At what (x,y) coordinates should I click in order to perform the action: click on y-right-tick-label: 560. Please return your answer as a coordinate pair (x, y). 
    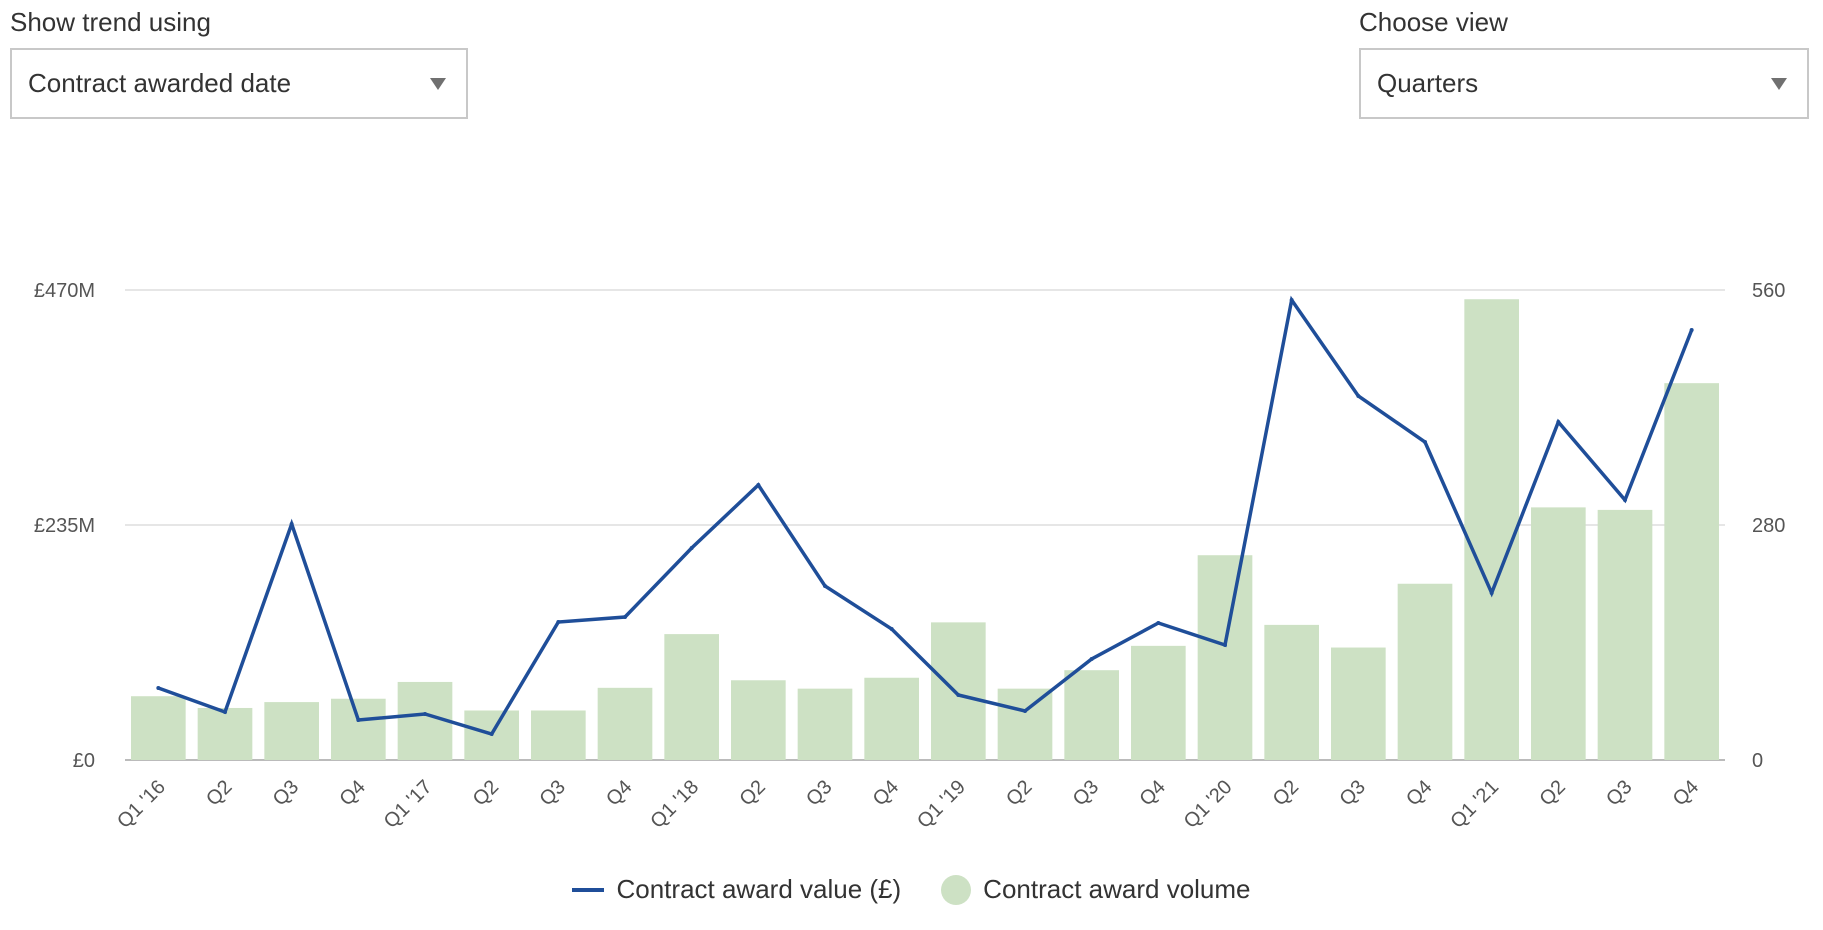
    Looking at the image, I should click on (1768, 291).